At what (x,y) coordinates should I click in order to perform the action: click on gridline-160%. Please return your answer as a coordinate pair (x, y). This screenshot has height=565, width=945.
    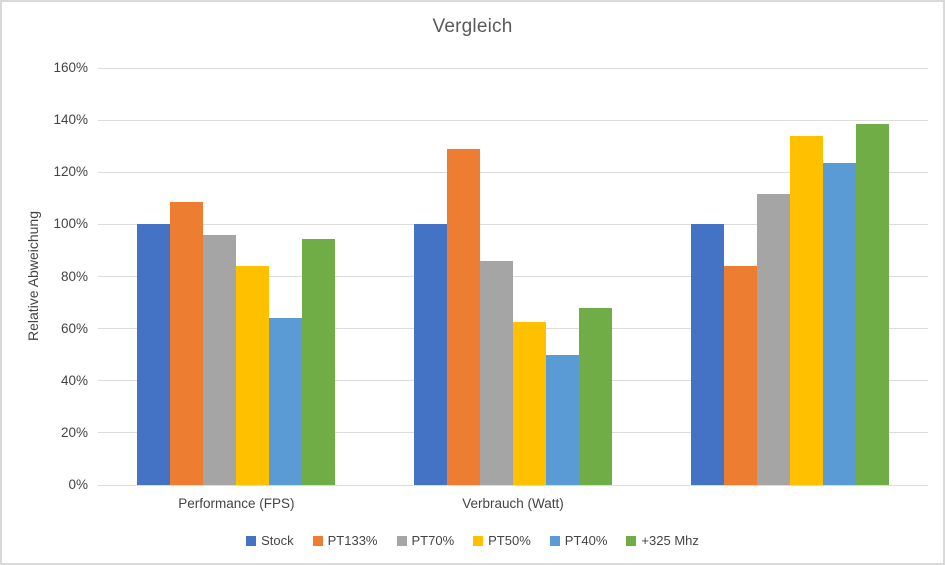
    Looking at the image, I should click on (513, 68).